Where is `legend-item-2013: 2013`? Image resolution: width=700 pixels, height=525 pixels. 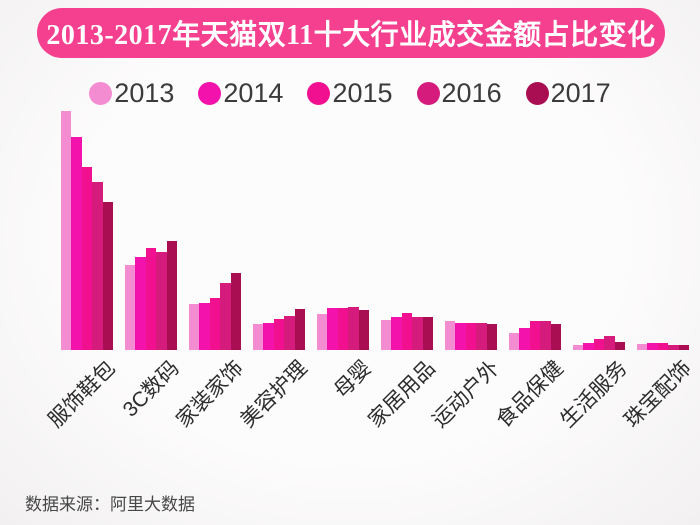
legend-item-2013: 2013 is located at coordinates (131, 93).